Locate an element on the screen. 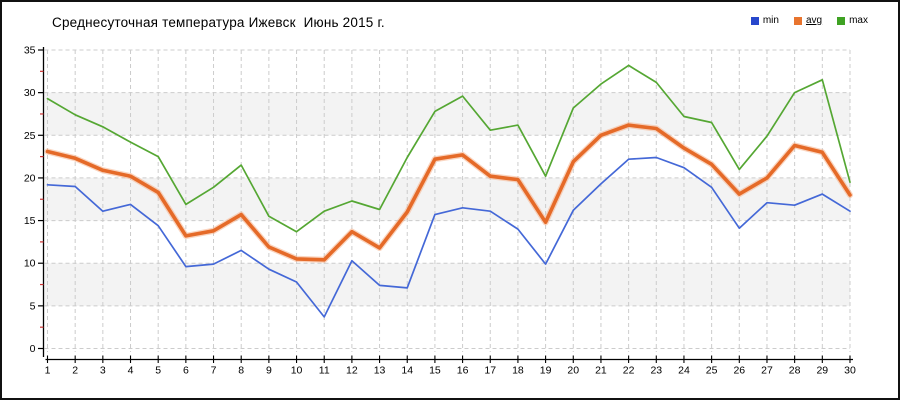  legend-item-max: max is located at coordinates (852, 20).